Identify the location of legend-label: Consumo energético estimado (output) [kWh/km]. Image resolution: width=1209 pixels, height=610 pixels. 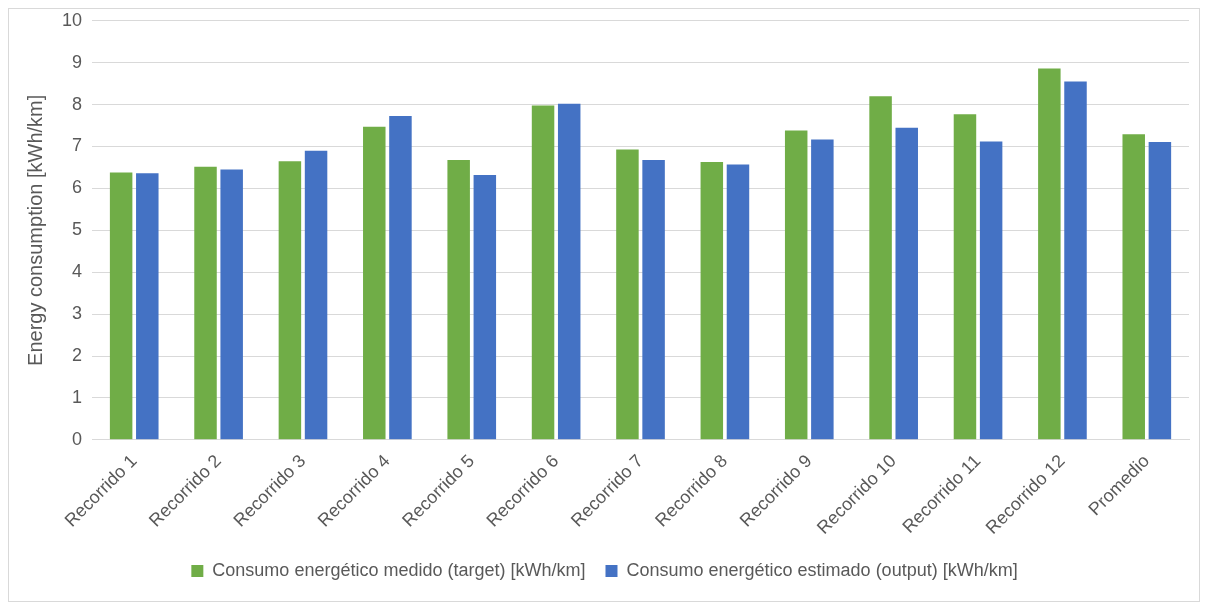
(822, 569).